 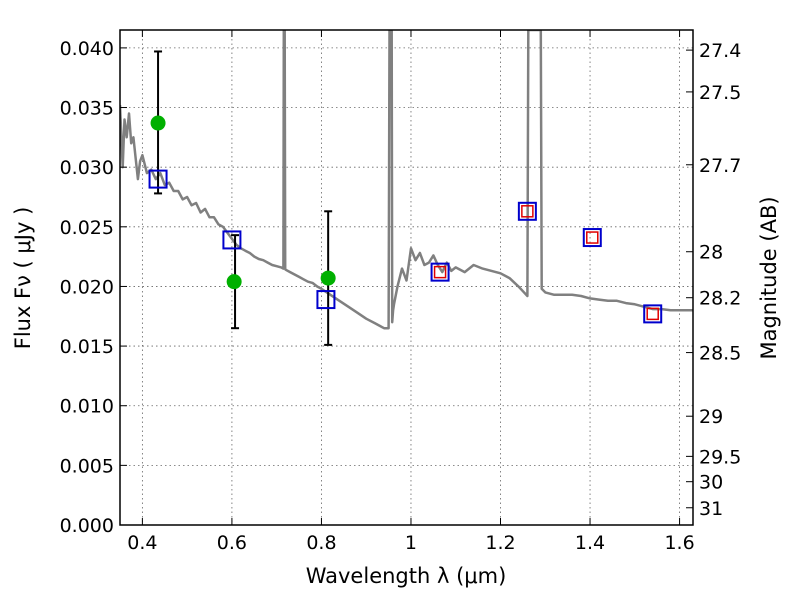 I want to click on mag-tick-label: 27.5, so click(x=720, y=93).